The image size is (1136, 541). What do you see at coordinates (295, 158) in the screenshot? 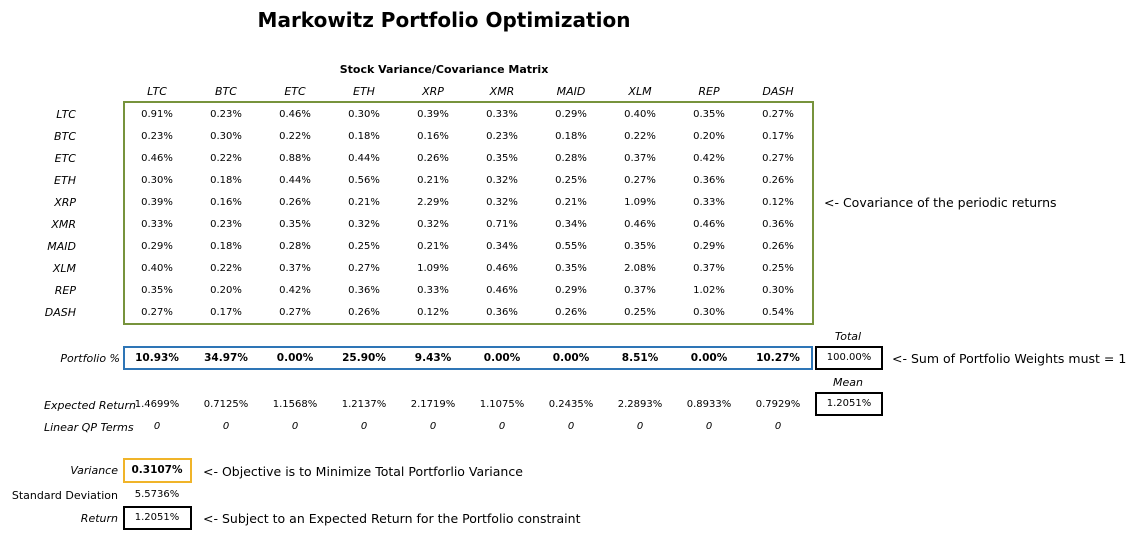
I see `covariance-cell: 0.88%` at bounding box center [295, 158].